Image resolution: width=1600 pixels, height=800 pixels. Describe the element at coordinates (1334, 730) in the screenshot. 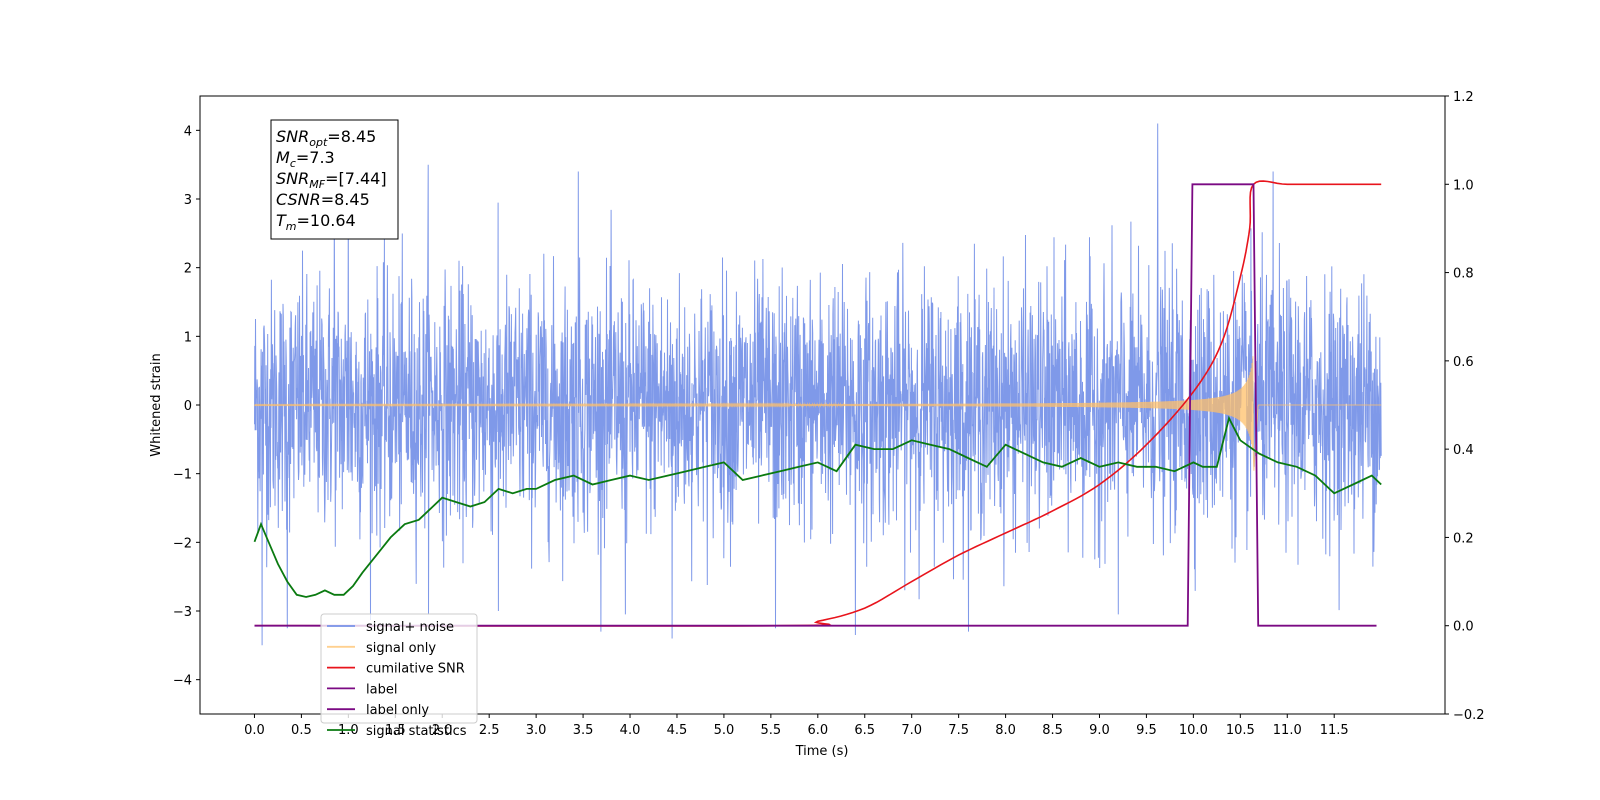

I see `x-tick-label: 11.5` at that location.